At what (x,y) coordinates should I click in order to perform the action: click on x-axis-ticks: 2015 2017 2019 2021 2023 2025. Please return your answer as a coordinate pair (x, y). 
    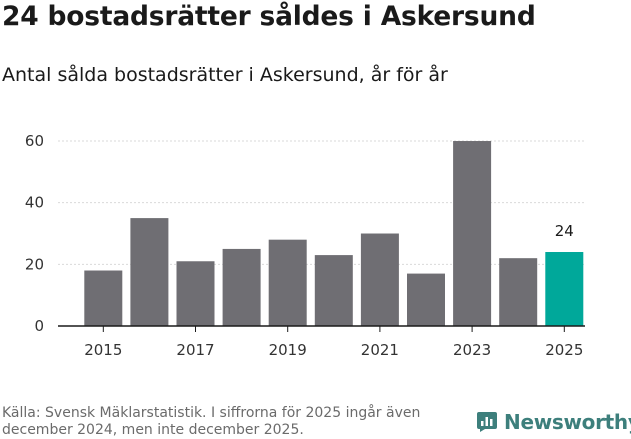
    Looking at the image, I should click on (333, 342).